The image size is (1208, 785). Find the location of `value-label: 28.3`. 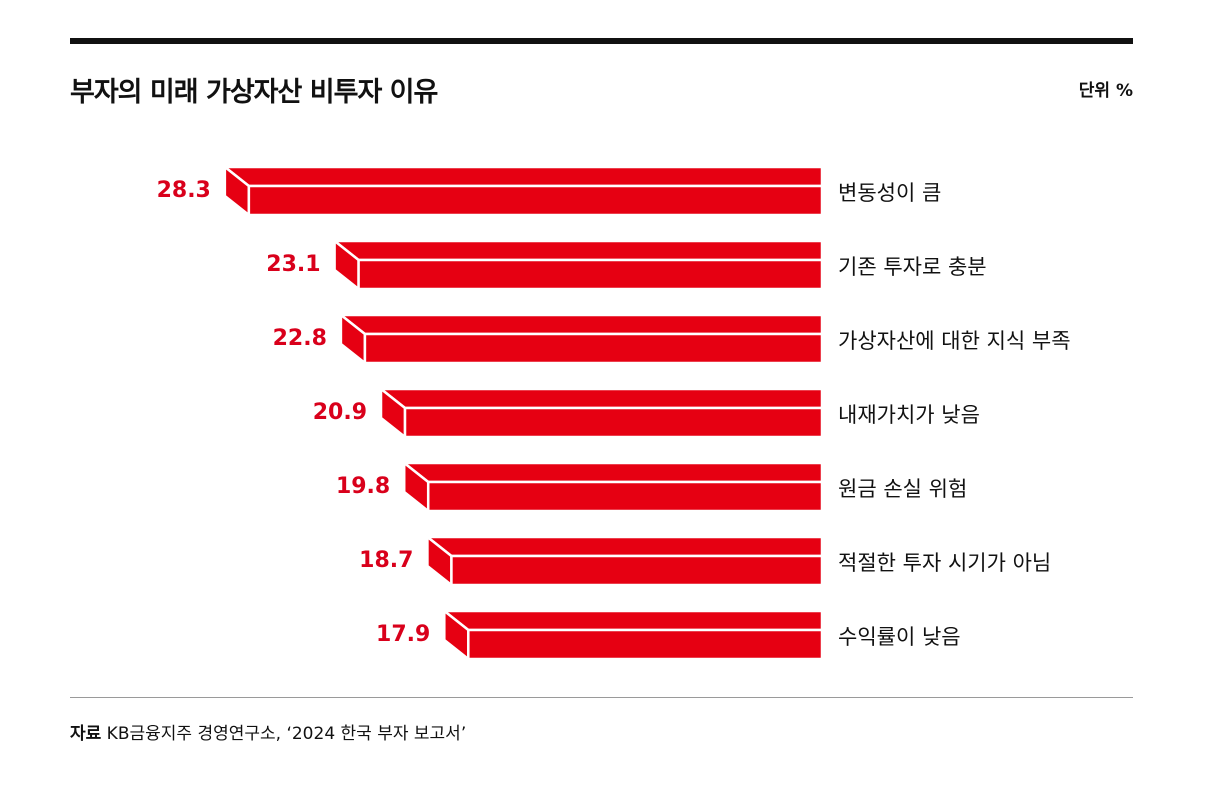

value-label: 28.3 is located at coordinates (184, 190).